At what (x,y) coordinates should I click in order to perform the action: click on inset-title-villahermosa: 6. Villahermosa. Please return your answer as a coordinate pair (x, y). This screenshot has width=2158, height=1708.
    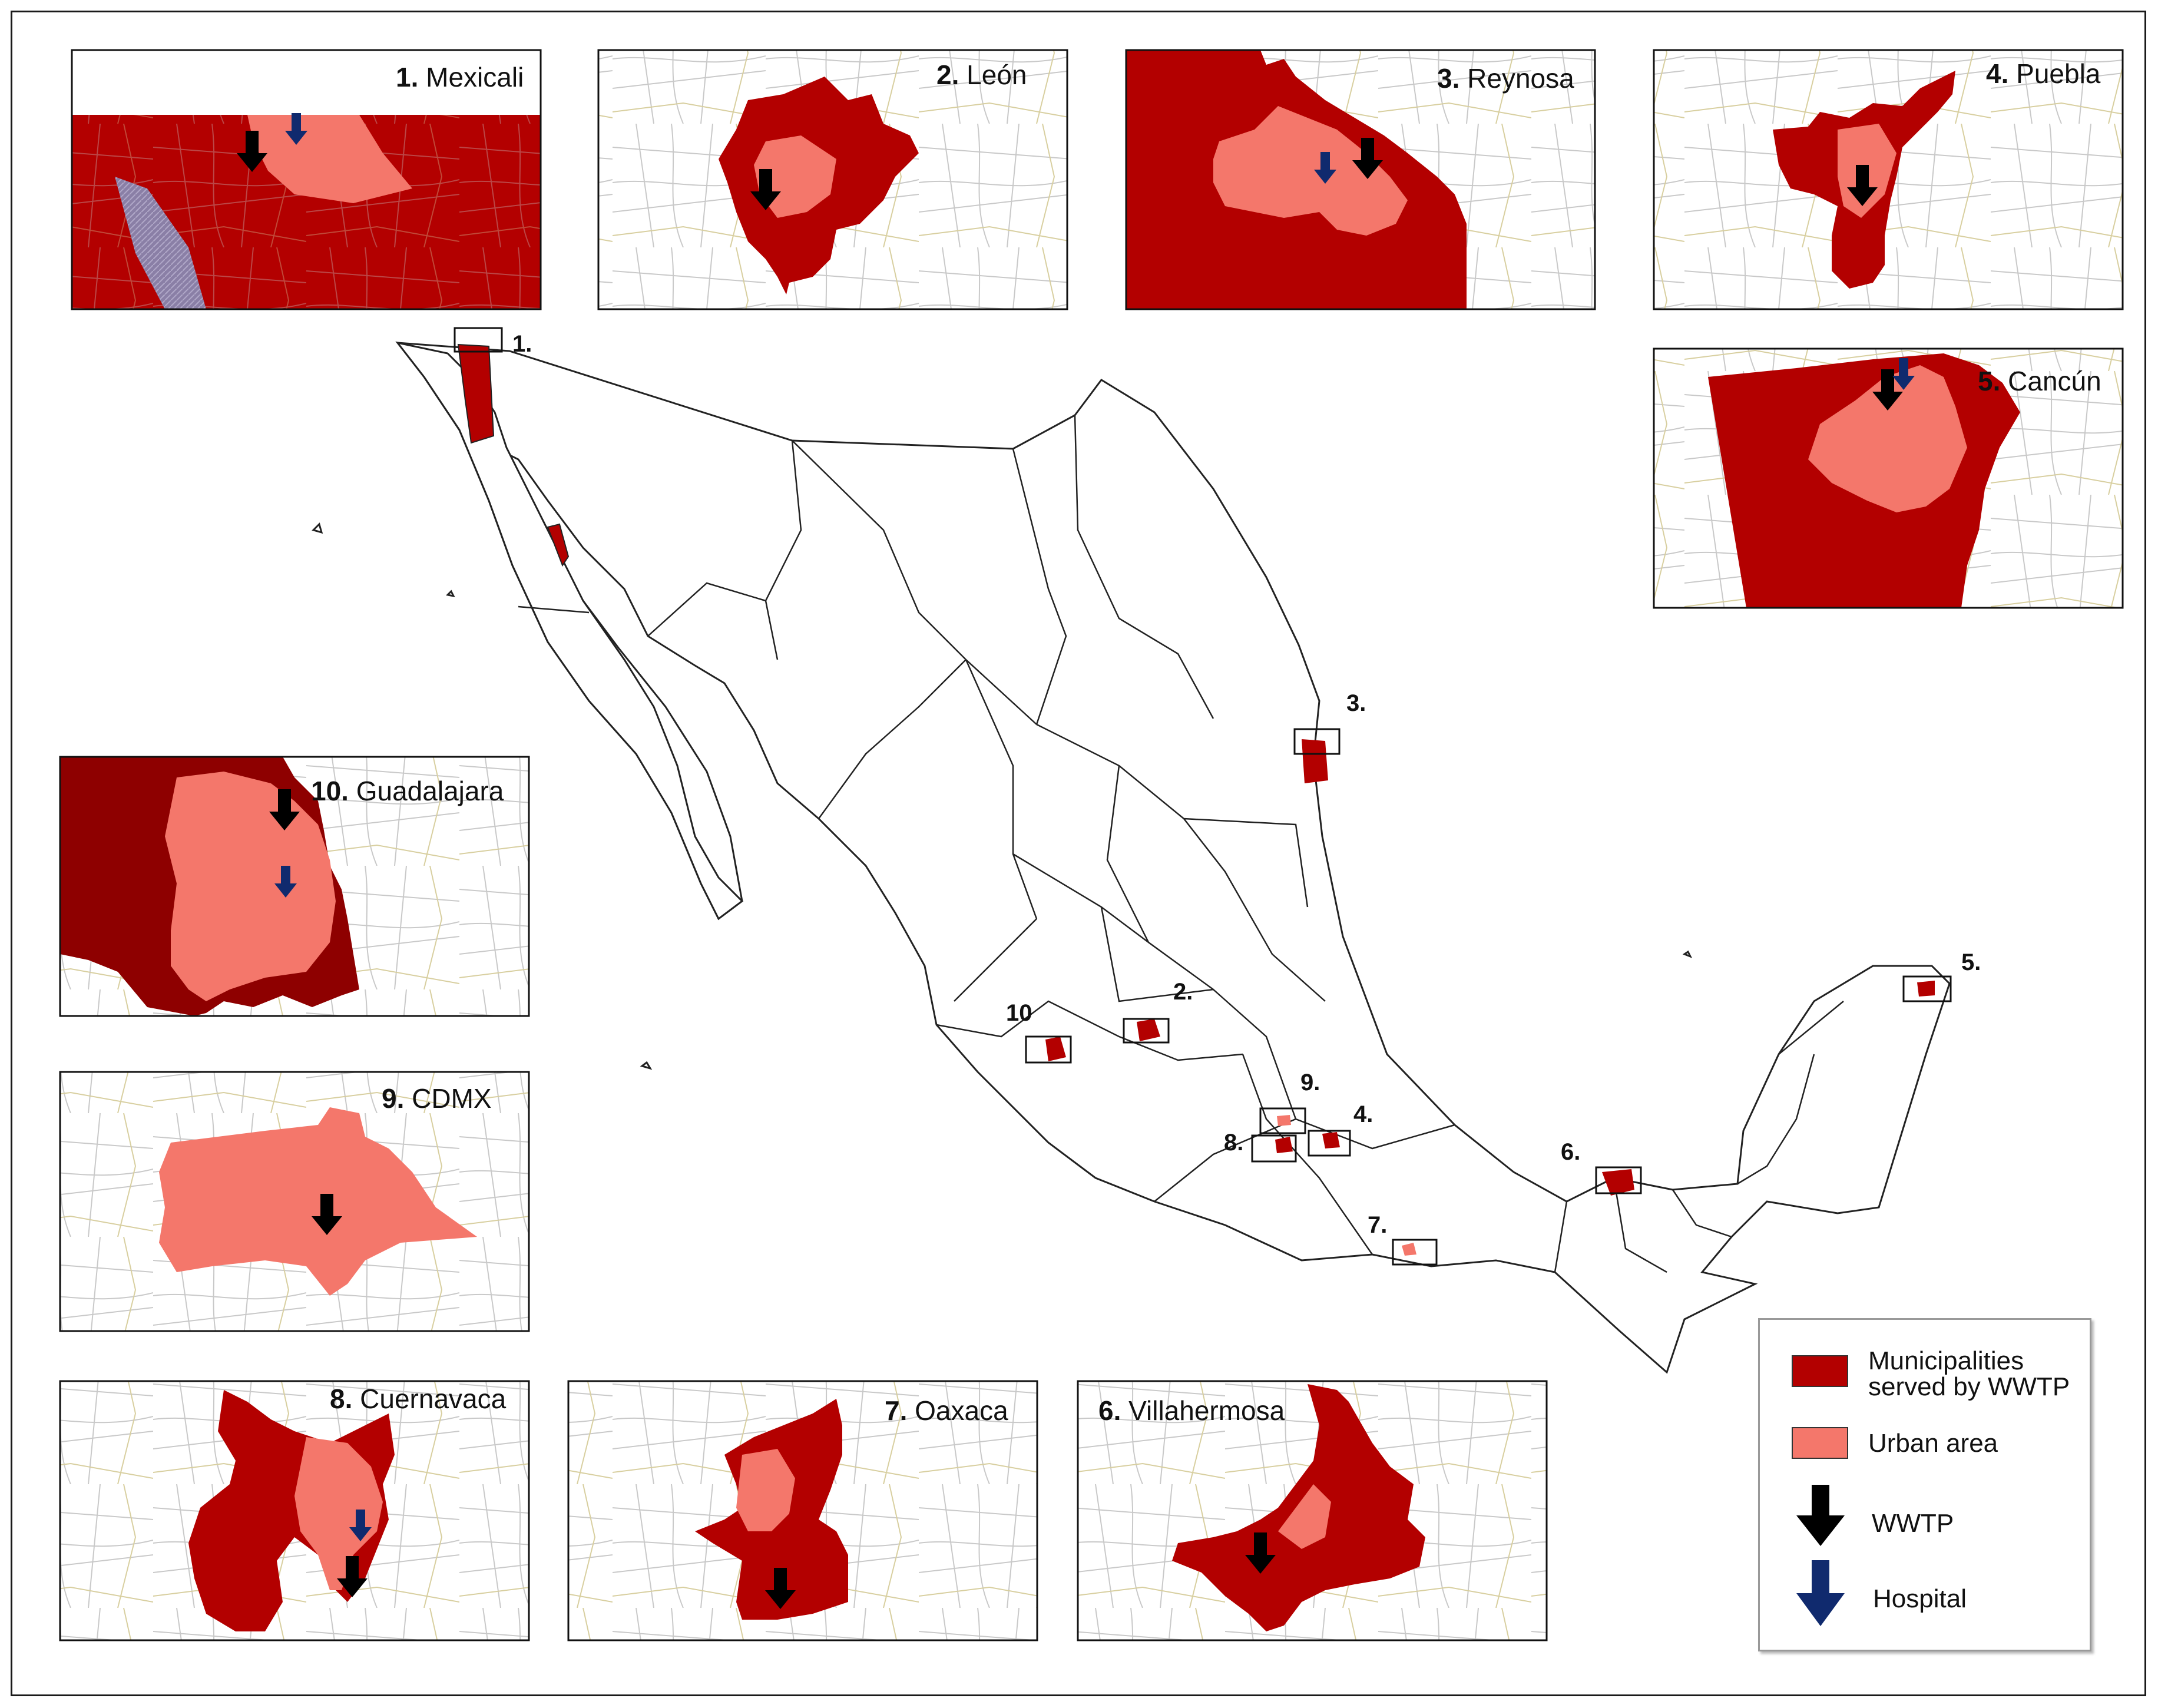
    Looking at the image, I should click on (1192, 1411).